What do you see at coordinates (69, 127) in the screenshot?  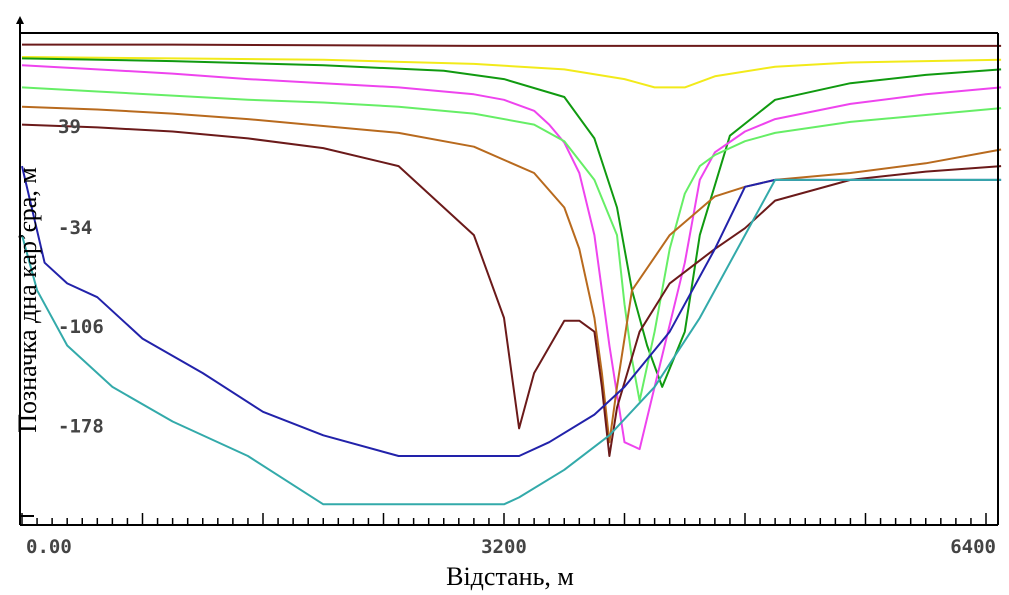 I see `y-tick-label: 39` at bounding box center [69, 127].